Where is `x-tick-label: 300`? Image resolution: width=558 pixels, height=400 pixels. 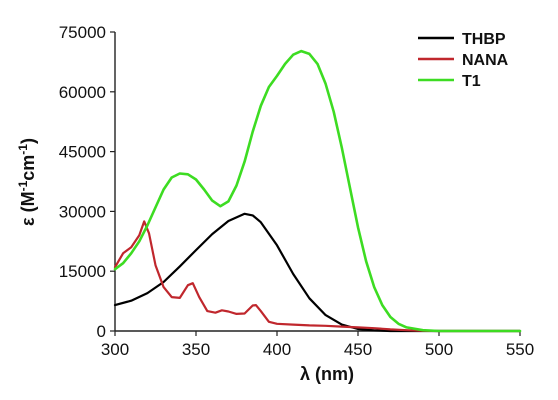 x-tick-label: 300 is located at coordinates (115, 349).